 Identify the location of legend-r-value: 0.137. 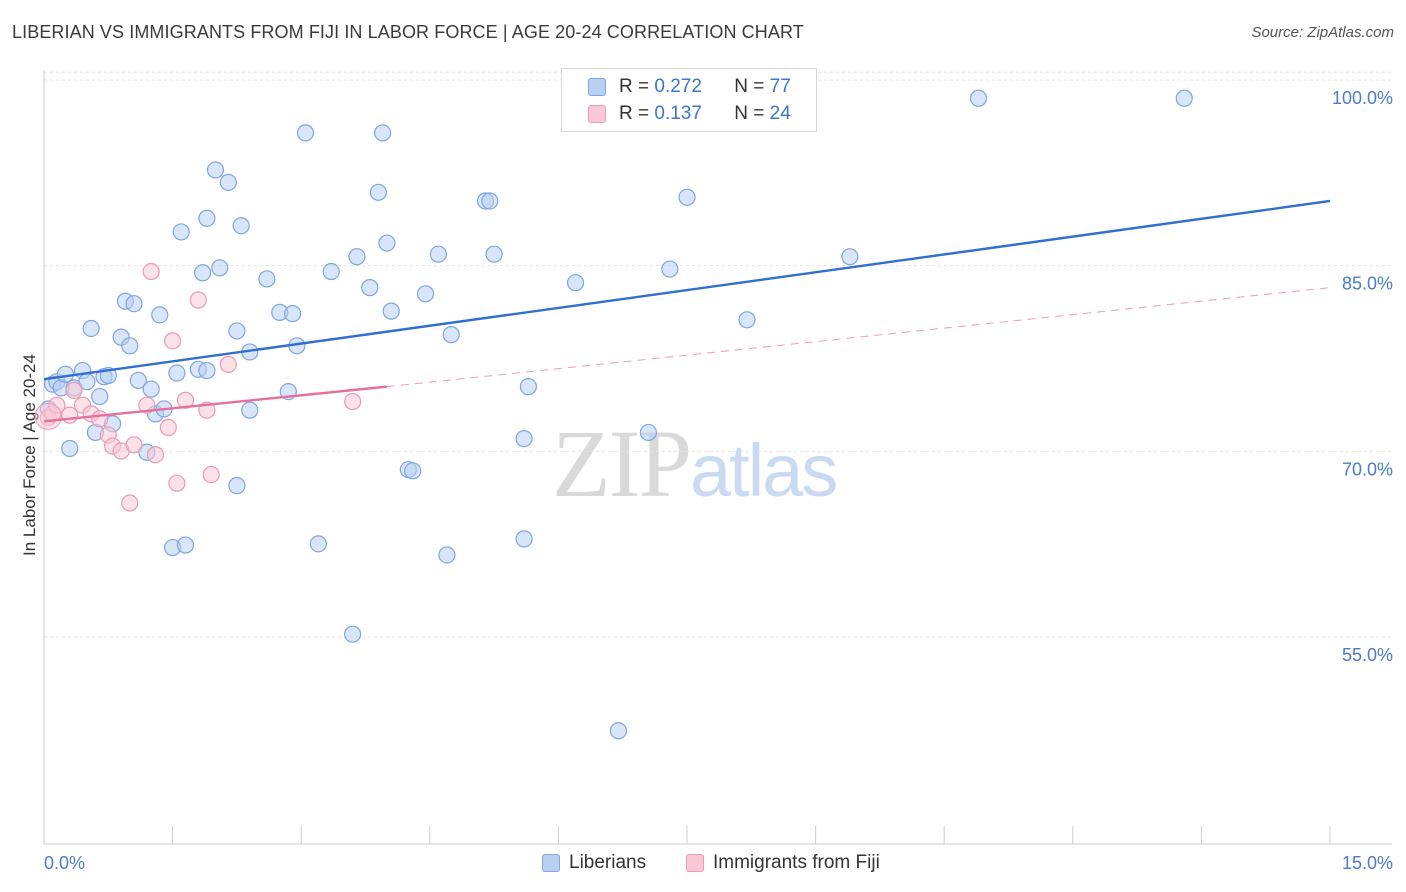
(678, 113).